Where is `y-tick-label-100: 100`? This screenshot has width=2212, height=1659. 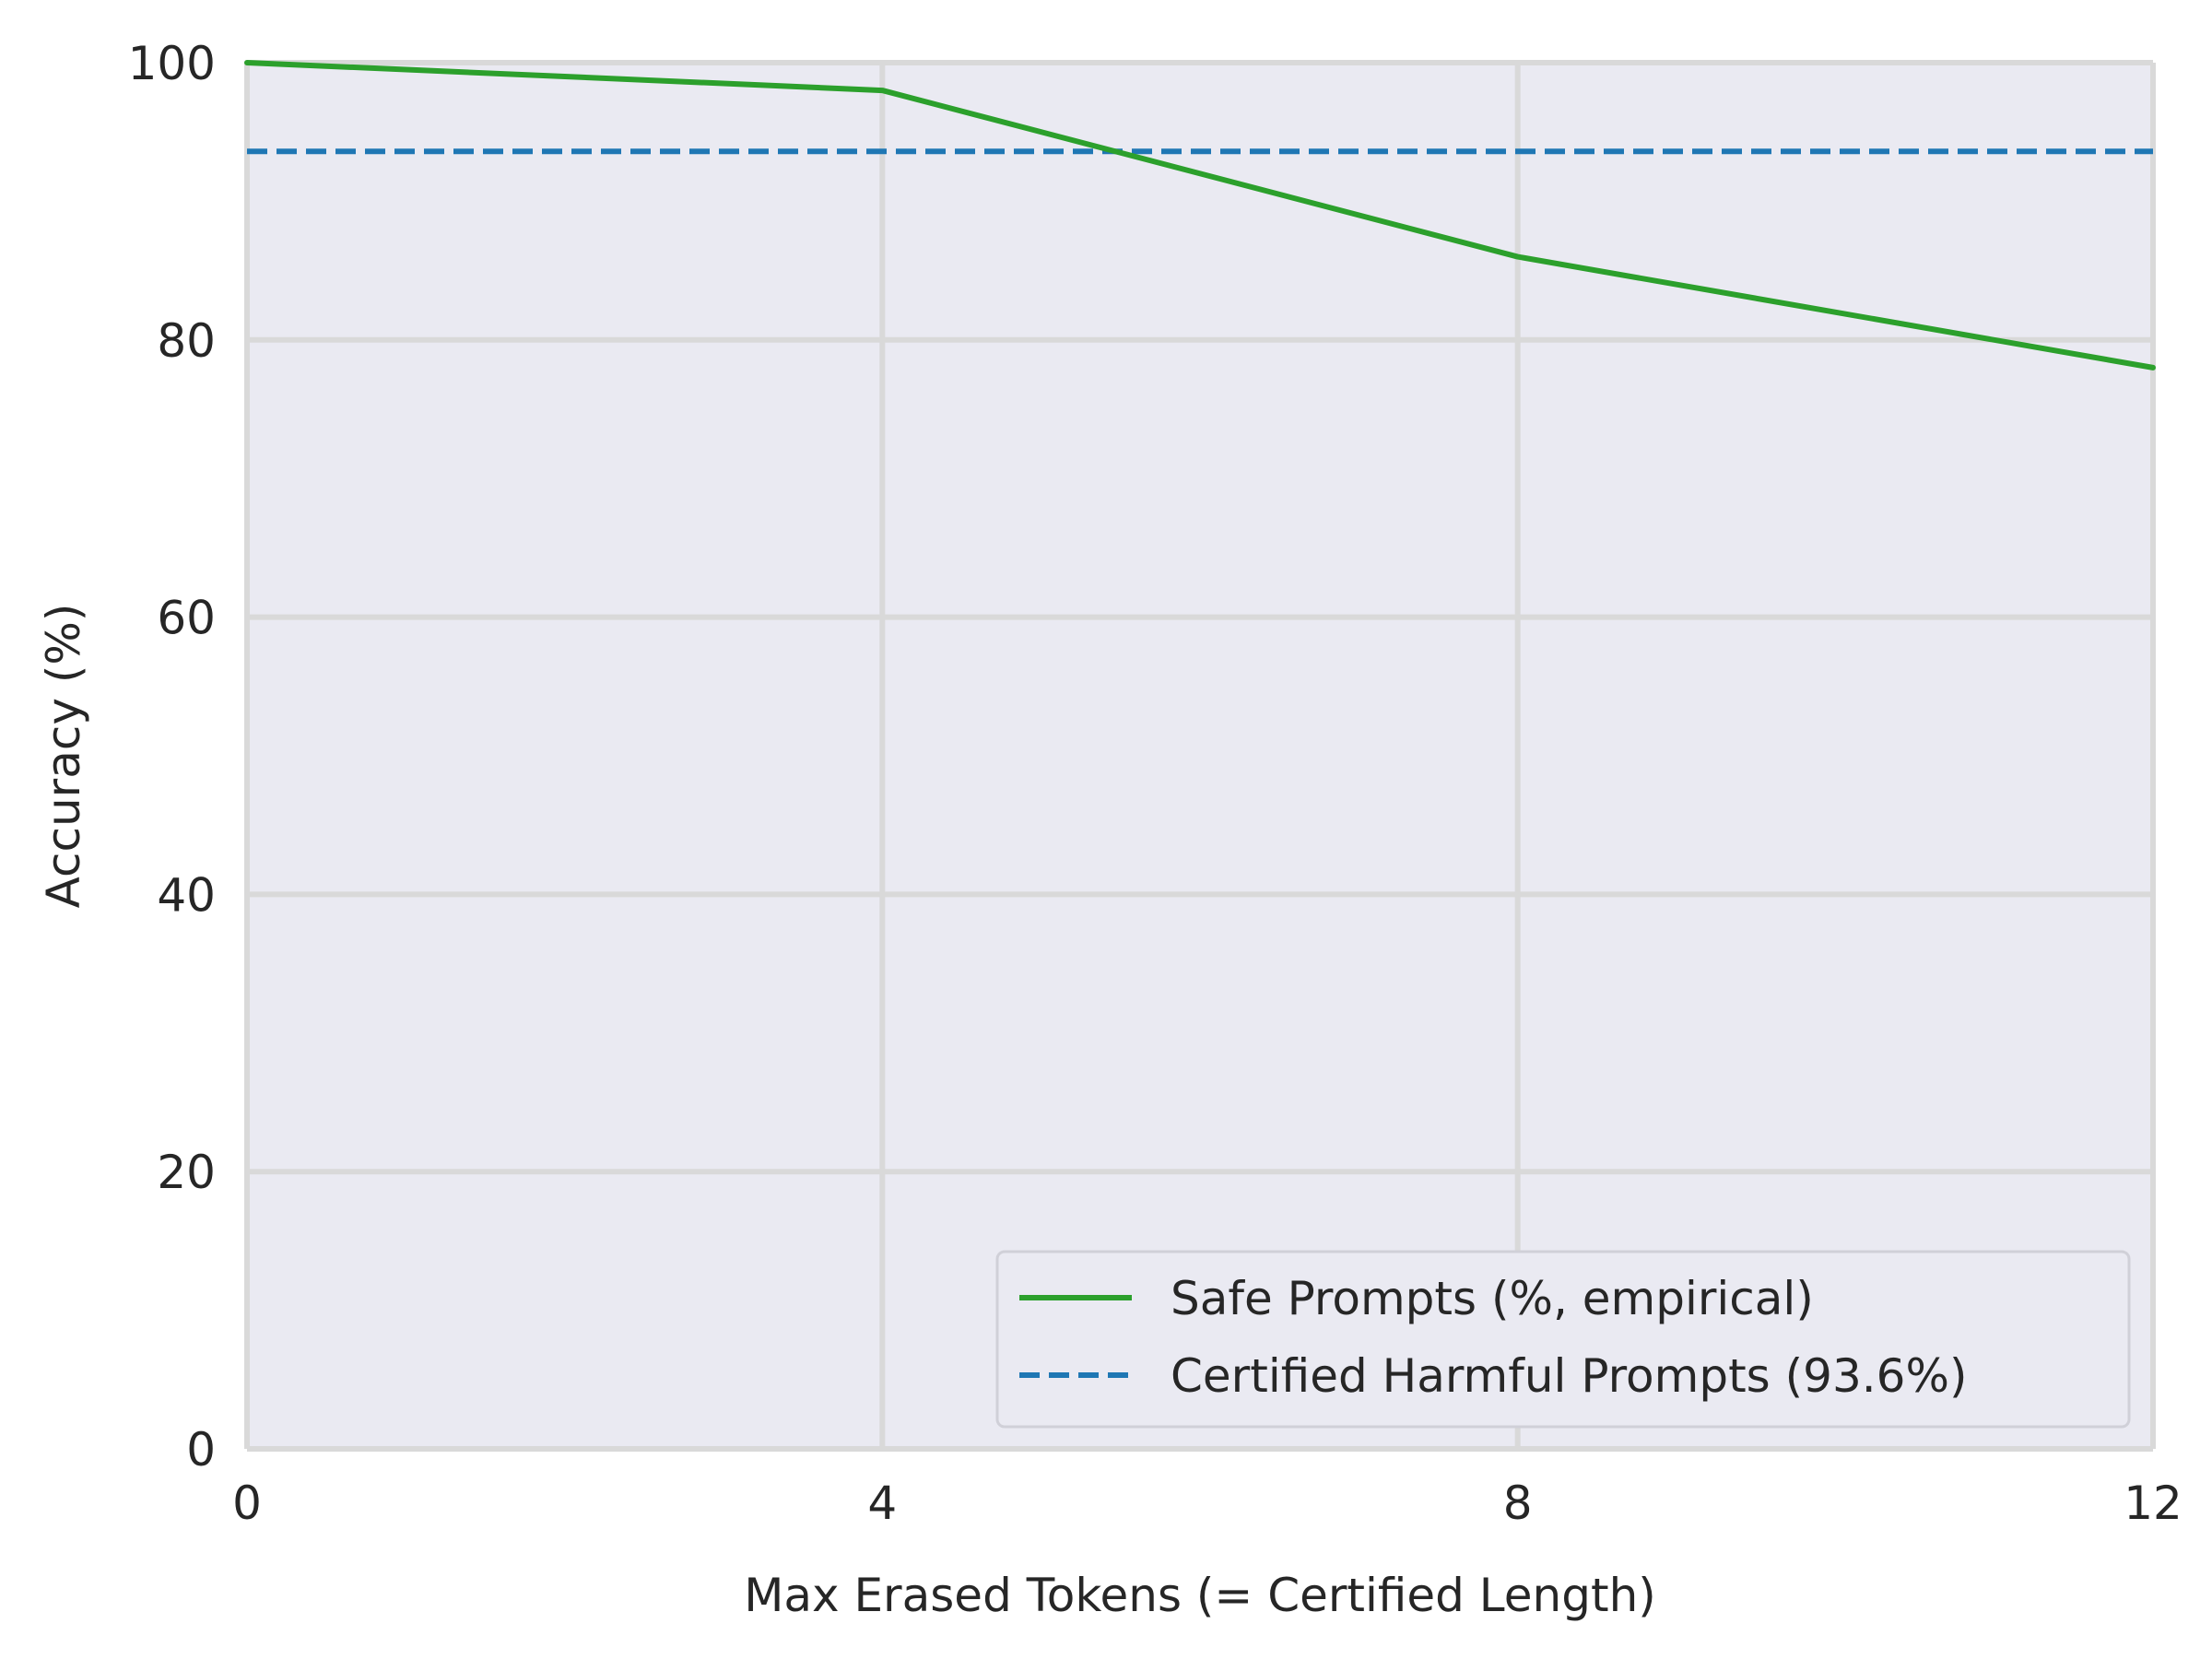
y-tick-label-100: 100 is located at coordinates (172, 63).